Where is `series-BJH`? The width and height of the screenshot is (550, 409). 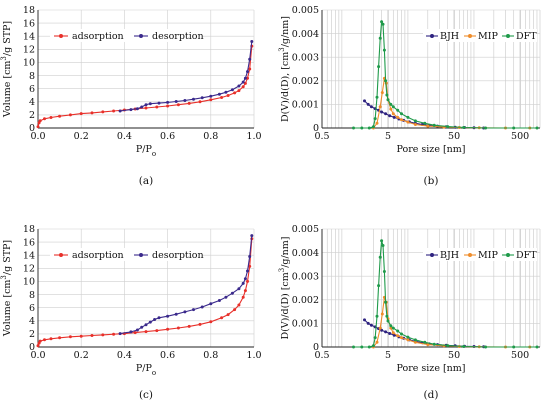
series-BJH is located at coordinates (424, 114).